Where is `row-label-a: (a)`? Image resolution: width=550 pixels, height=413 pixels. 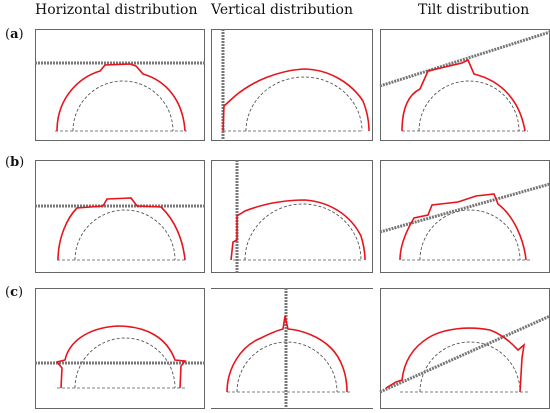
row-label-a: (a) is located at coordinates (14, 34).